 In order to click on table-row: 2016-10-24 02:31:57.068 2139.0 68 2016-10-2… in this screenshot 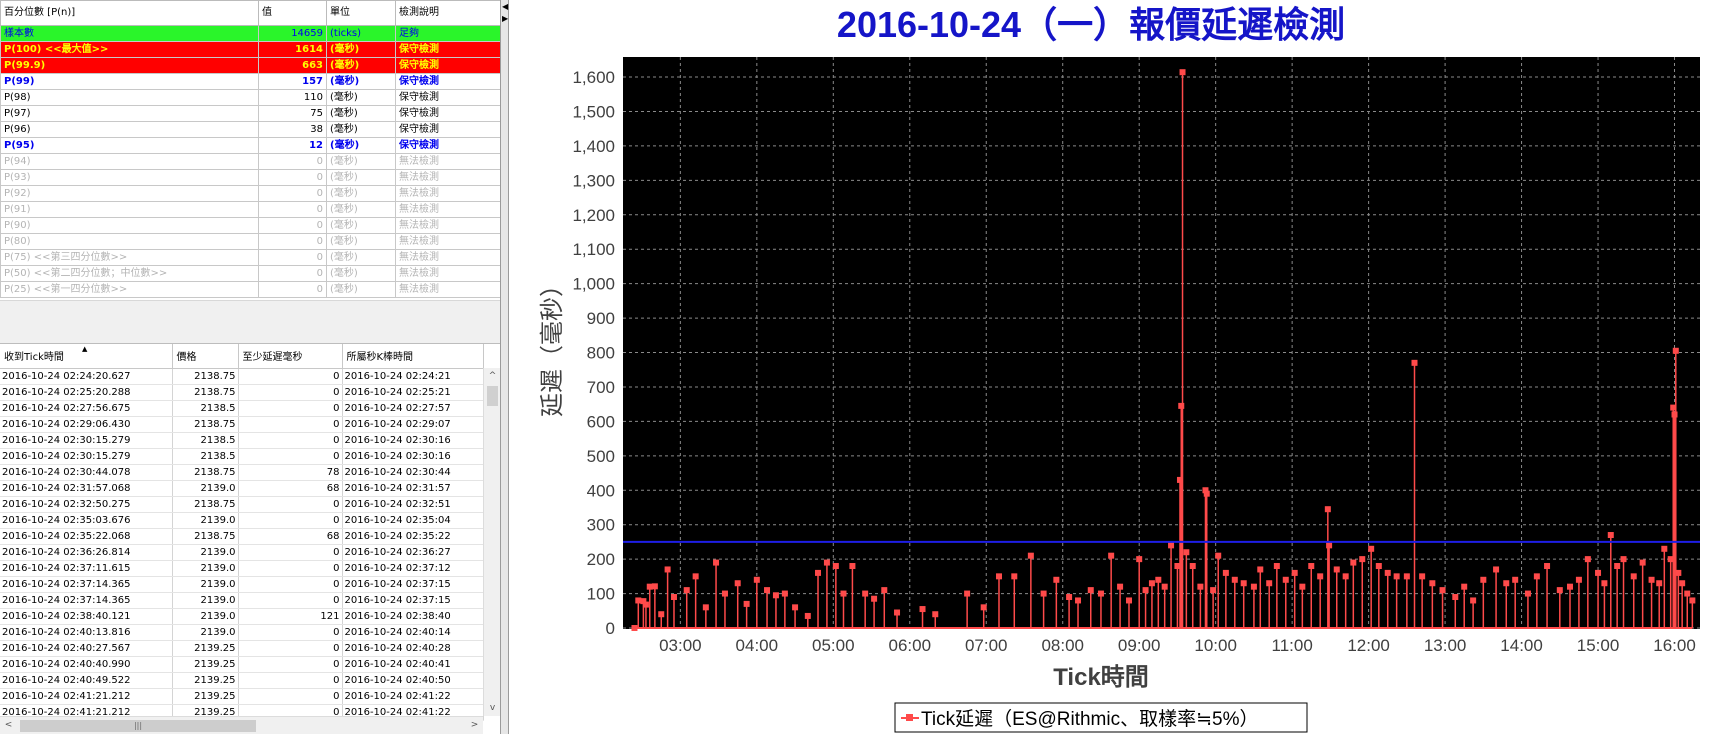, I will do `click(242, 488)`.